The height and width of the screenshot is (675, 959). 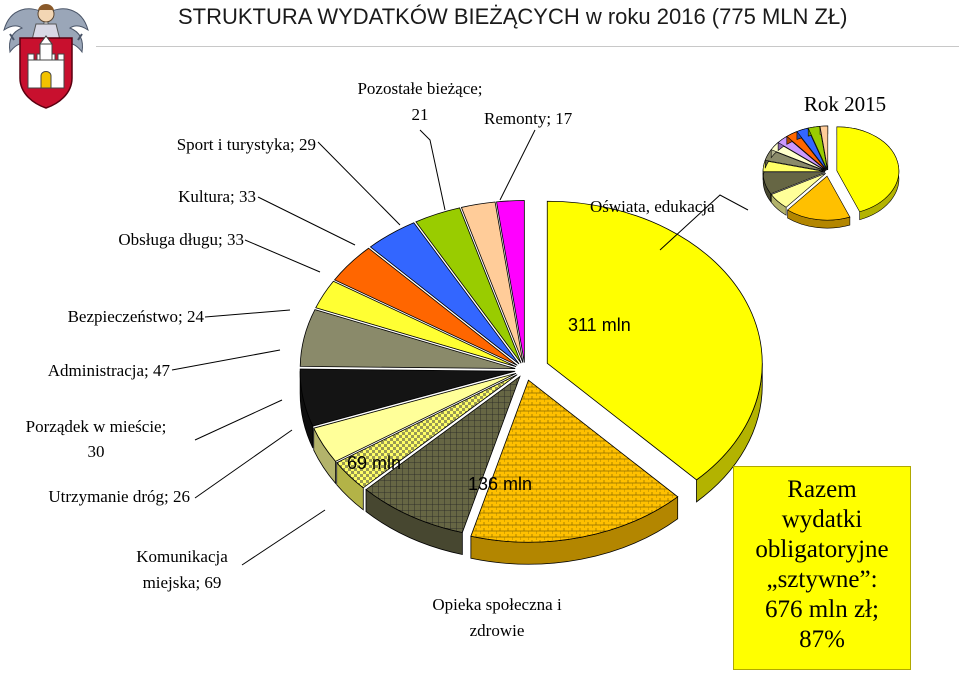 I want to click on leader-line-bezpieczenstwo, so click(x=247, y=313).